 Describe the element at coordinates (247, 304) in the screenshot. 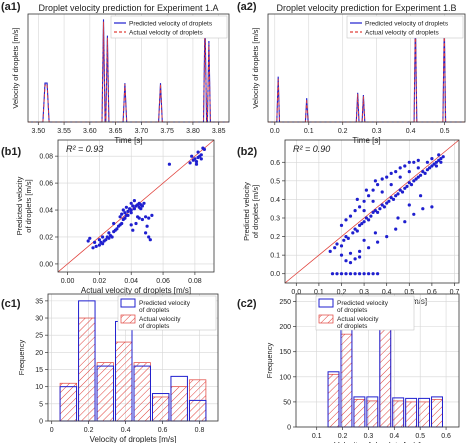

I see `panel-label-c2: (c2)` at that location.